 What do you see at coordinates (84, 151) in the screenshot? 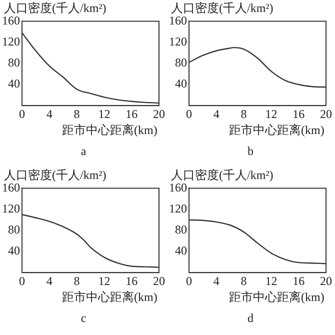
I see `text: a` at bounding box center [84, 151].